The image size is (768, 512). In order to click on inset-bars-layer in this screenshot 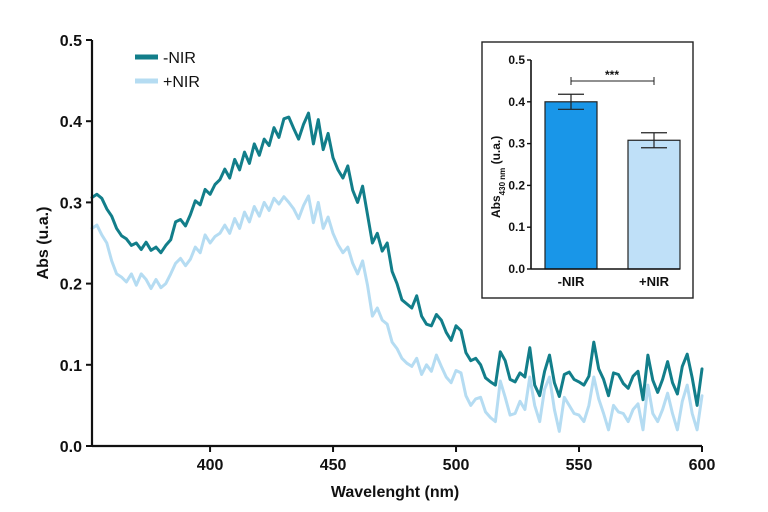, I will do `click(612, 181)`.